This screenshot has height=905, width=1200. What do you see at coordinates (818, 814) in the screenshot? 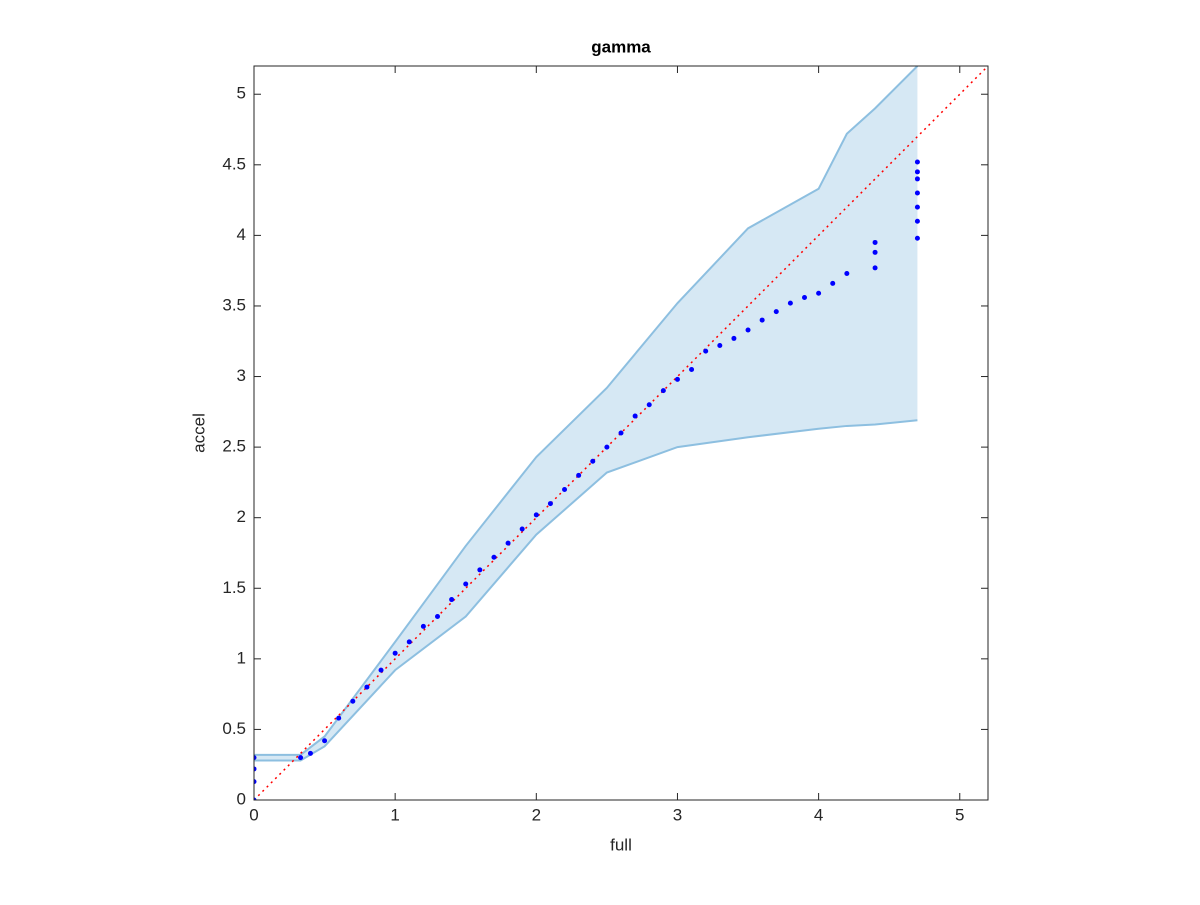
I see `x-tick-label: 4` at bounding box center [818, 814].